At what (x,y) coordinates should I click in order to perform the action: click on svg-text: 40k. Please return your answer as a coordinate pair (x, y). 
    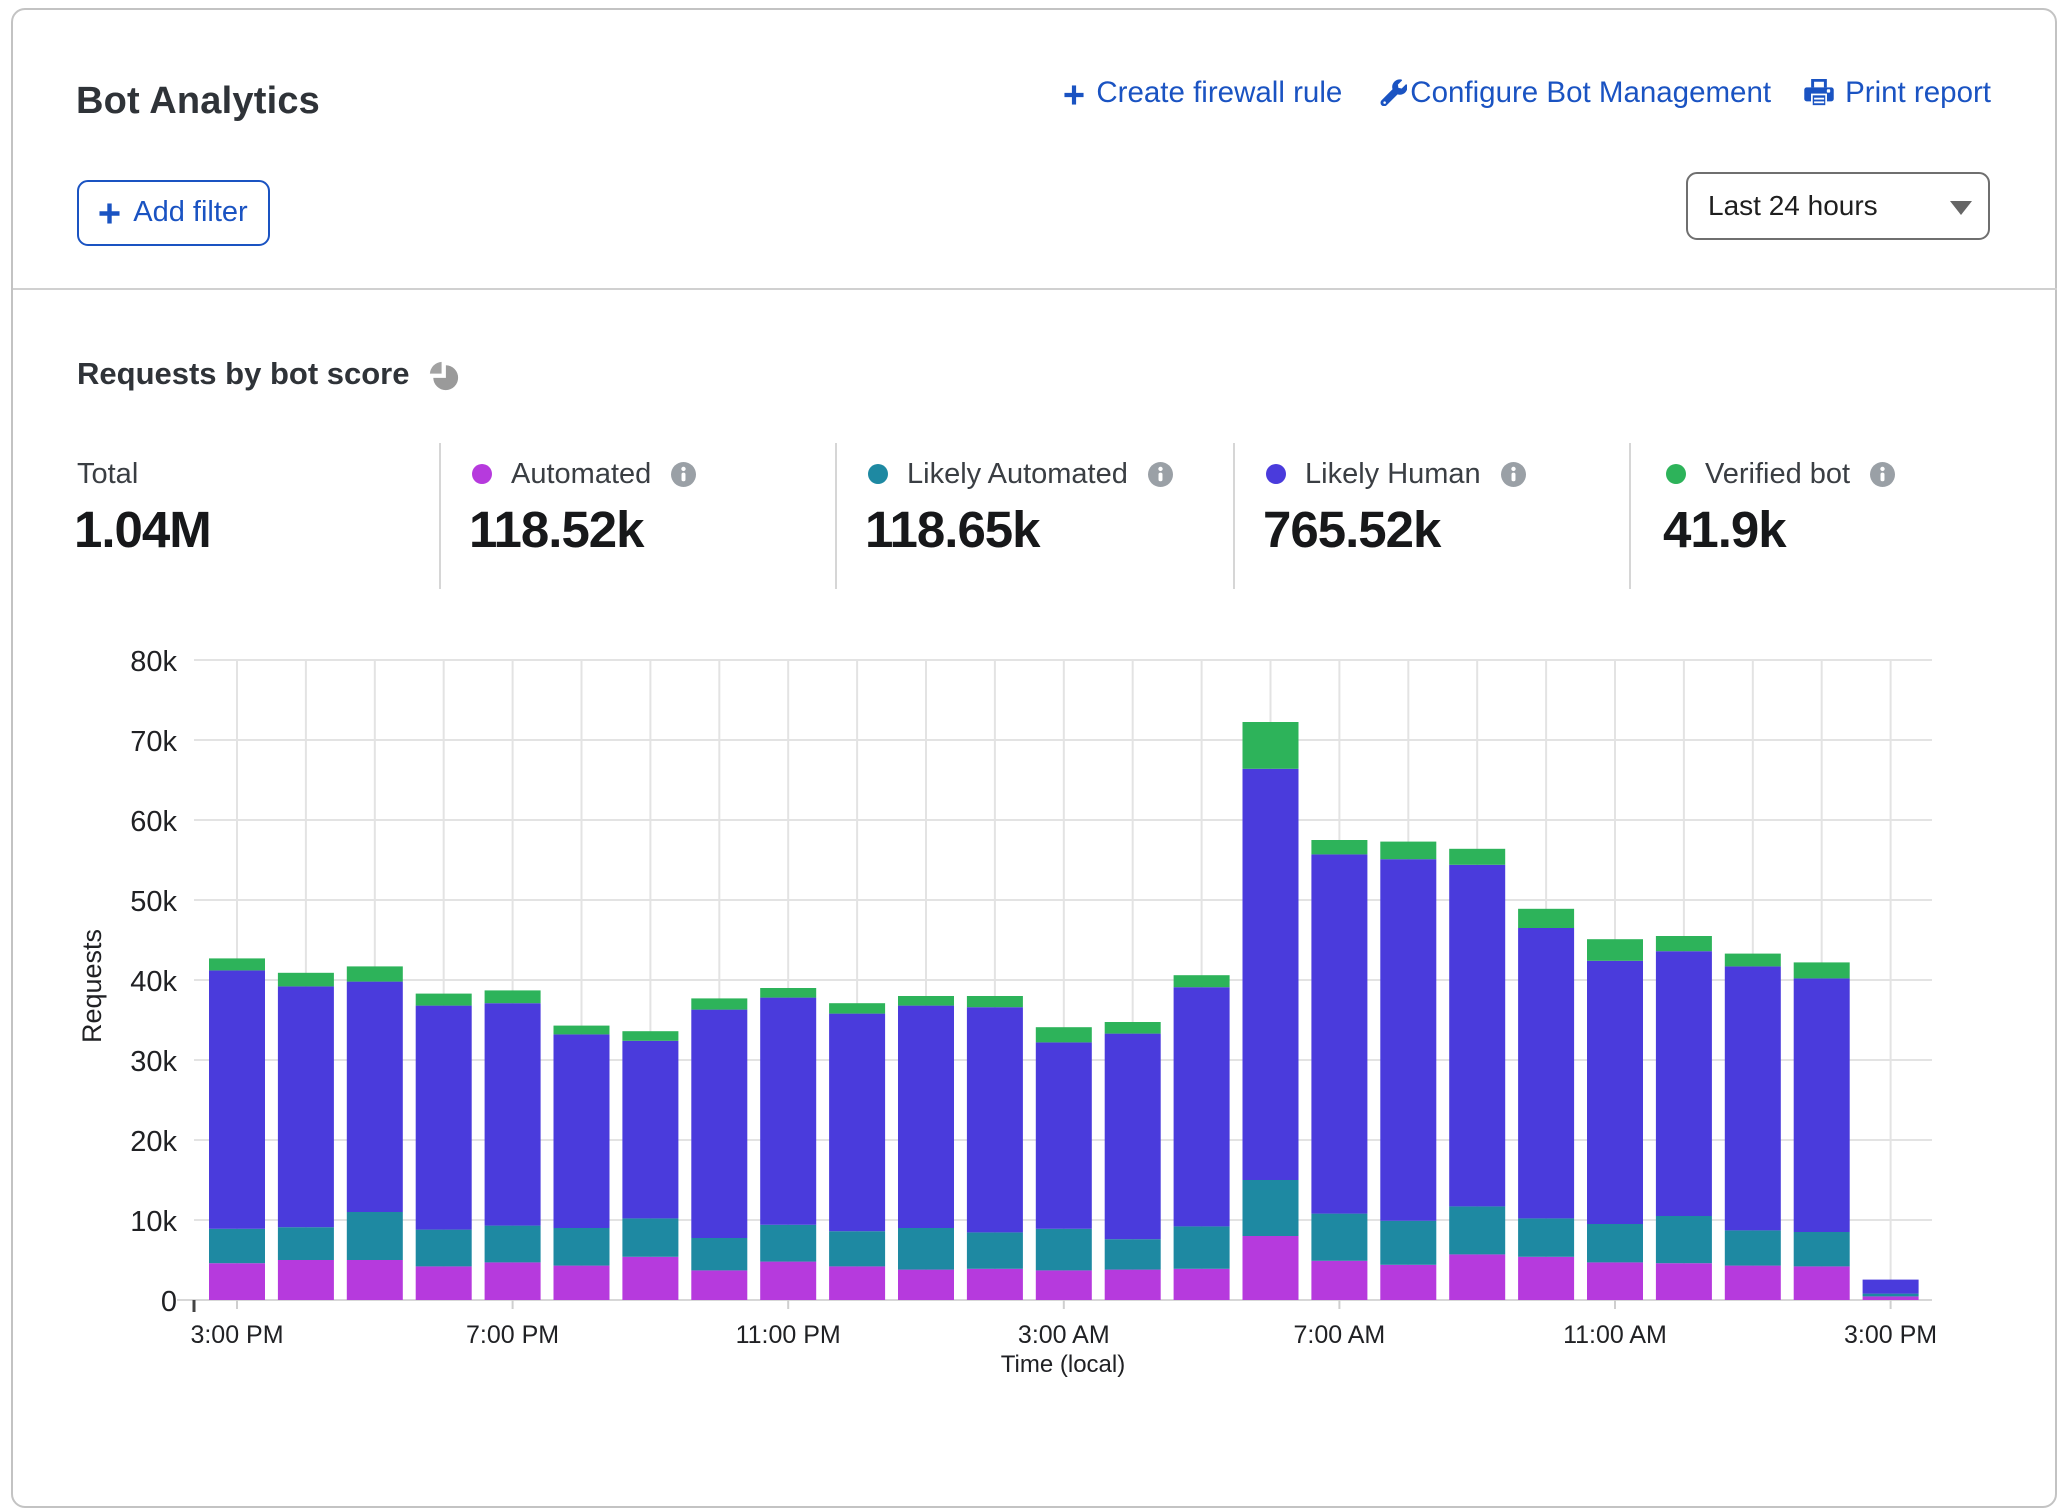
    Looking at the image, I should click on (153, 982).